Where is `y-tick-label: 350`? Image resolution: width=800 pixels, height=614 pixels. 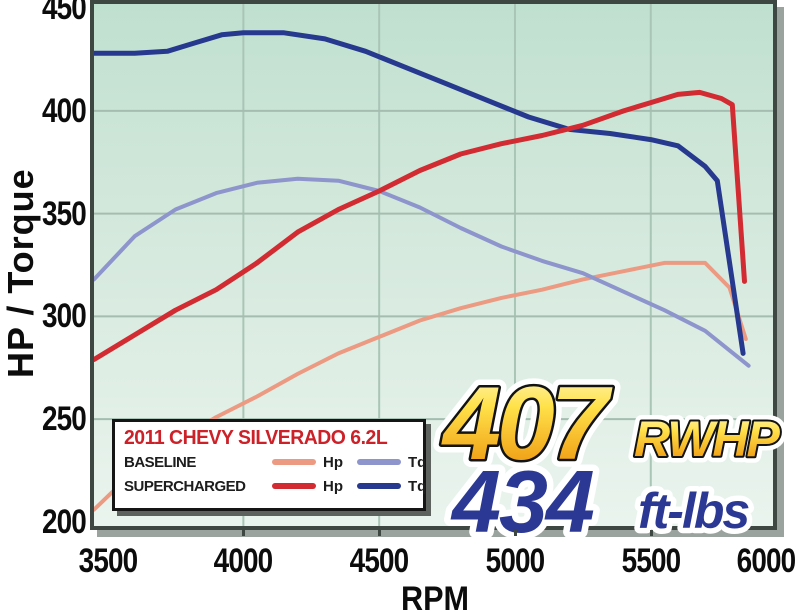
y-tick-label: 350 is located at coordinates (64, 213).